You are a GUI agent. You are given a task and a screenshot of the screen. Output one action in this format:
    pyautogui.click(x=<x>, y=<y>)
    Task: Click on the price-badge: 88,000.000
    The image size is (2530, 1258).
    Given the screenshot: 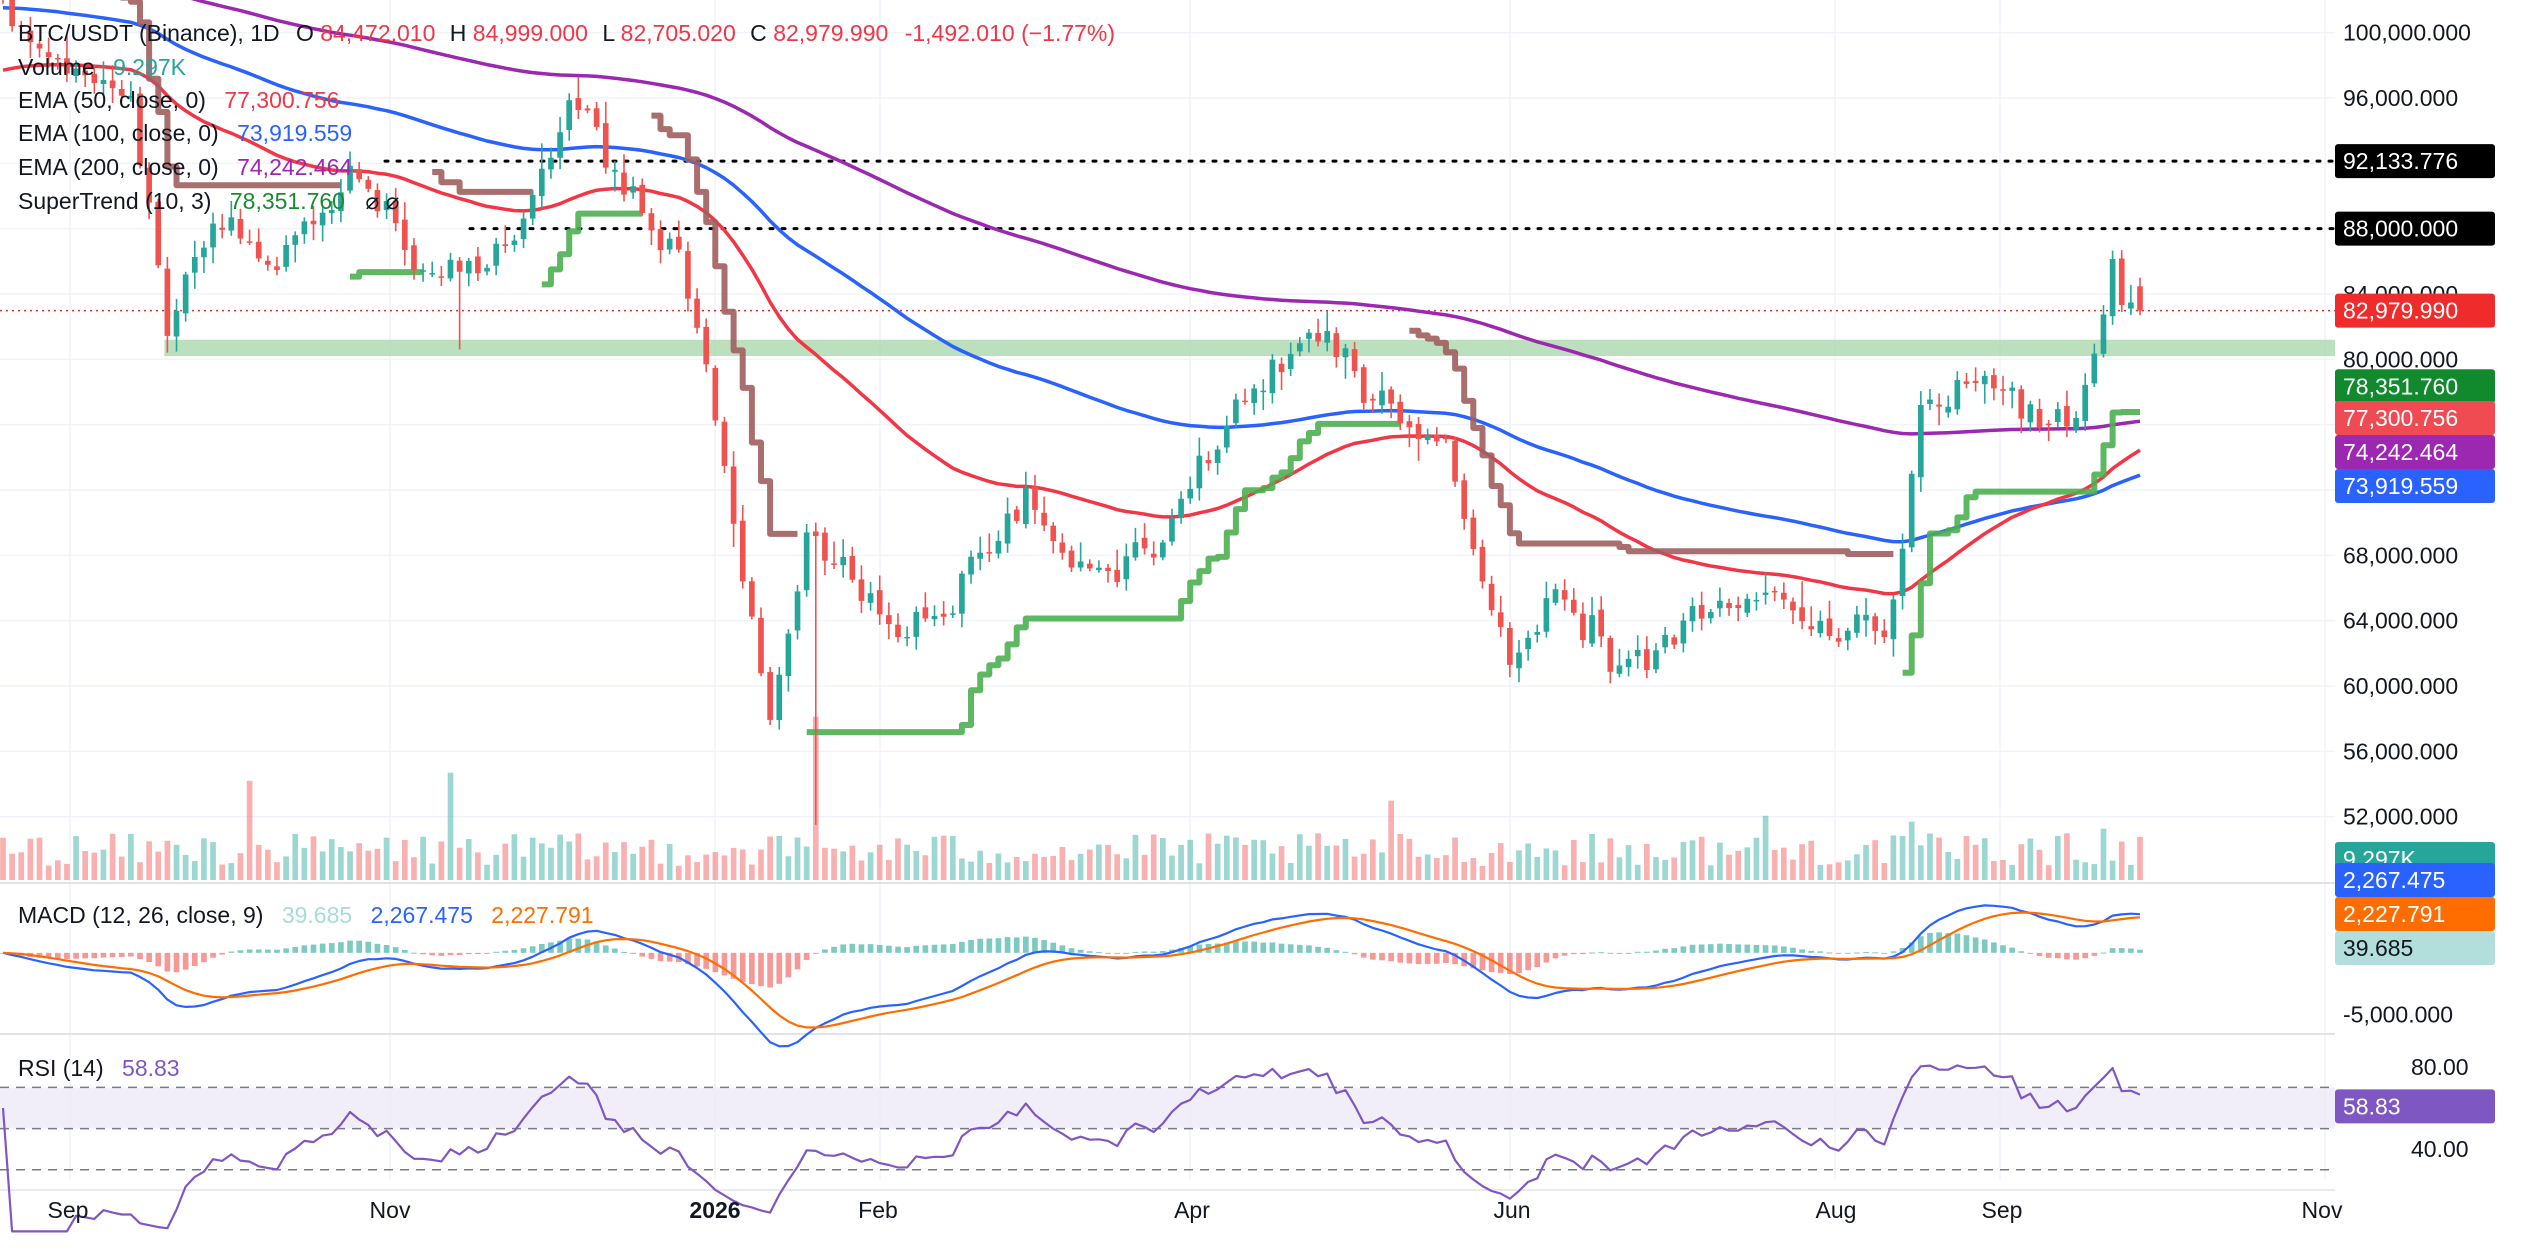 What is the action you would take?
    pyautogui.click(x=2415, y=228)
    